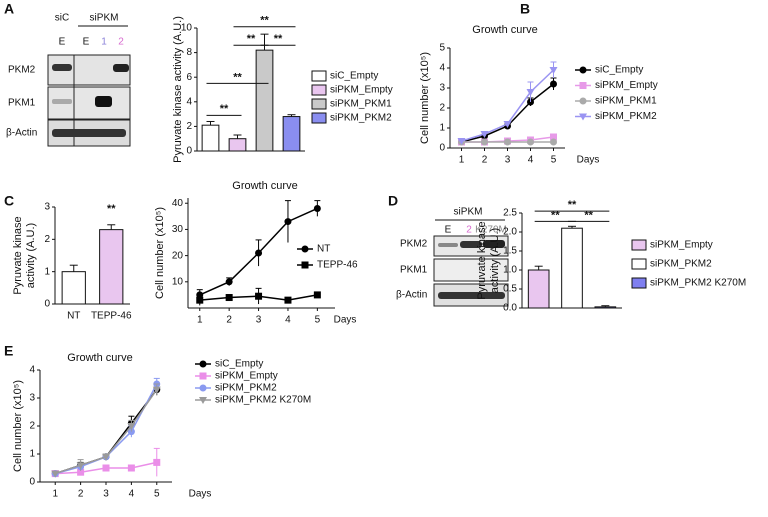  What do you see at coordinates (510, 308) in the screenshot?
I see `y-tick-label: 0.0` at bounding box center [510, 308].